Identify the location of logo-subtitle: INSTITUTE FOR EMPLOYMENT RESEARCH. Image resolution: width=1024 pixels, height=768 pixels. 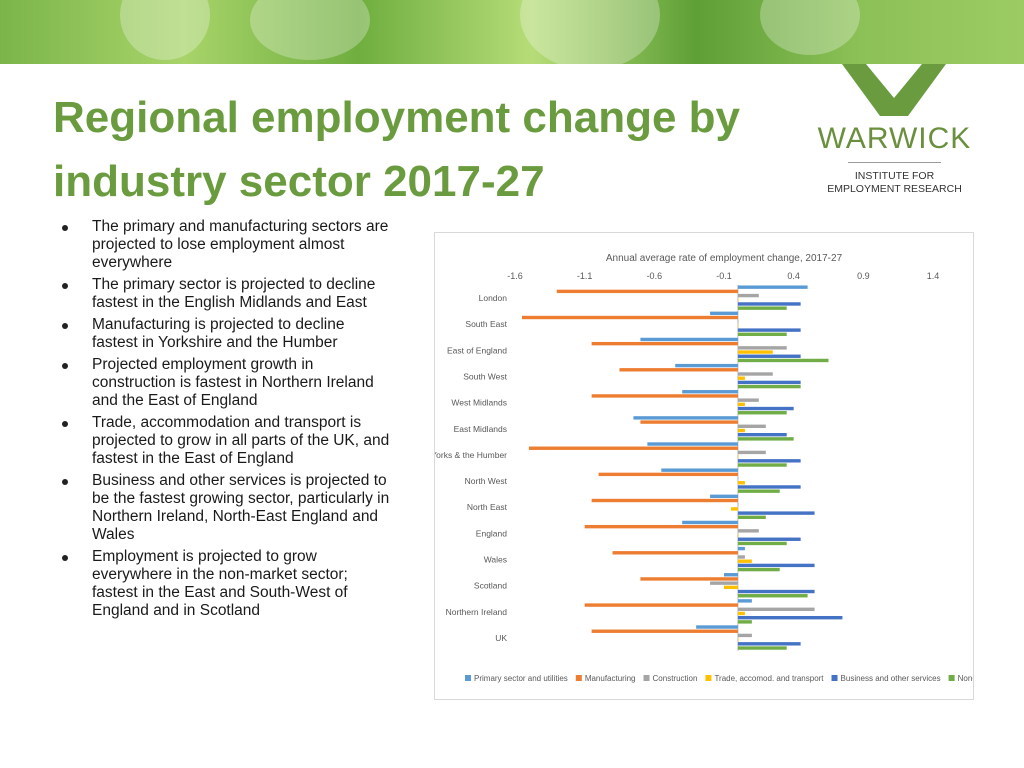
(894, 183).